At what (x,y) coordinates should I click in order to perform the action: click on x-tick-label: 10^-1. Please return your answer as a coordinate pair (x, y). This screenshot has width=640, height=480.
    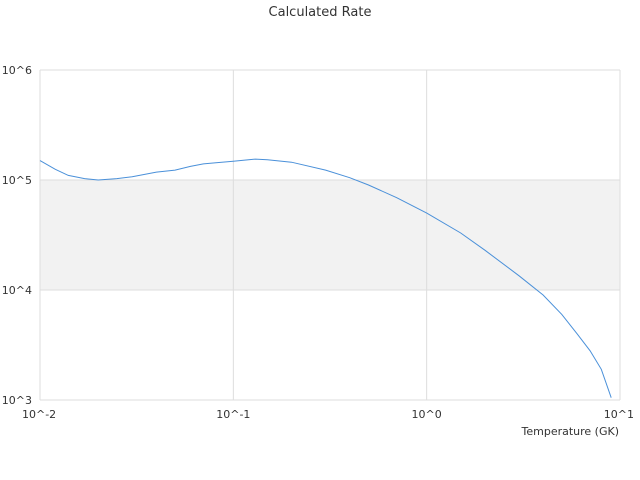
    Looking at the image, I should click on (233, 414).